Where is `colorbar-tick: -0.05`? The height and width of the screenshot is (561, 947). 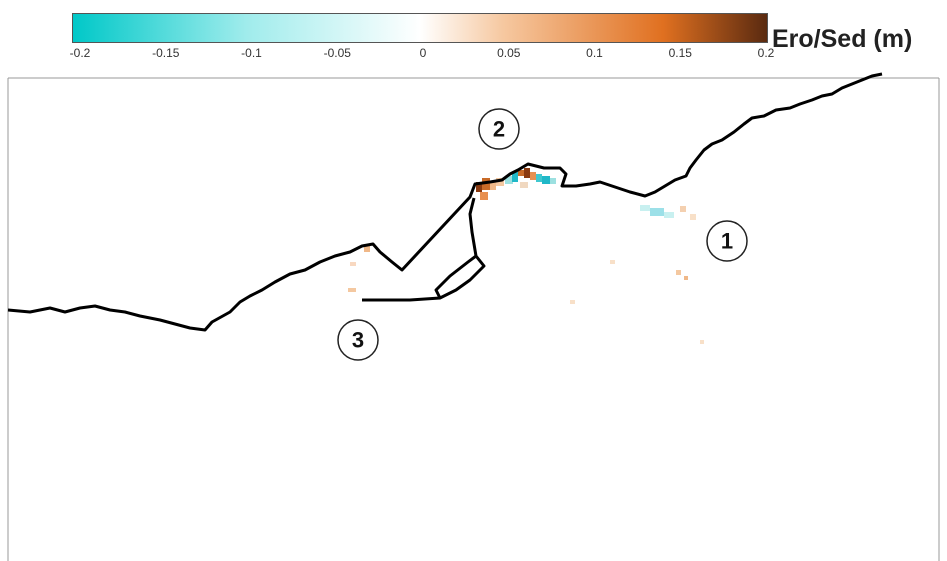 colorbar-tick: -0.05 is located at coordinates (337, 53).